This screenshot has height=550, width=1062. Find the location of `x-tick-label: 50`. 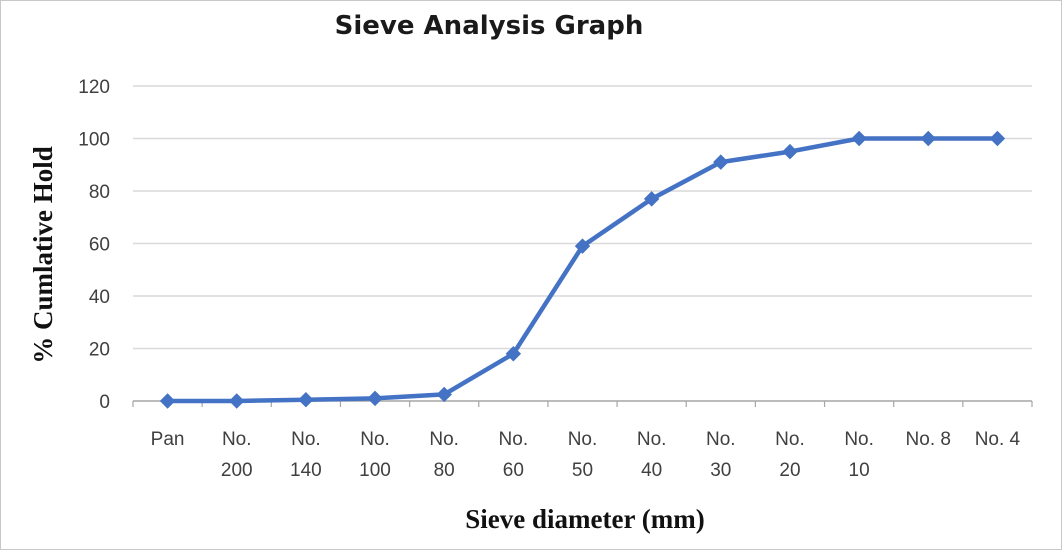

x-tick-label: 50 is located at coordinates (582, 470).